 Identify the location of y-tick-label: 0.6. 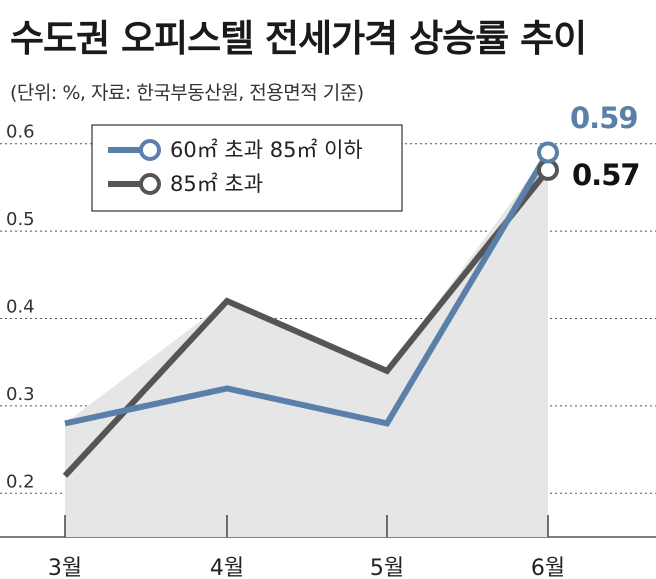
(20, 132).